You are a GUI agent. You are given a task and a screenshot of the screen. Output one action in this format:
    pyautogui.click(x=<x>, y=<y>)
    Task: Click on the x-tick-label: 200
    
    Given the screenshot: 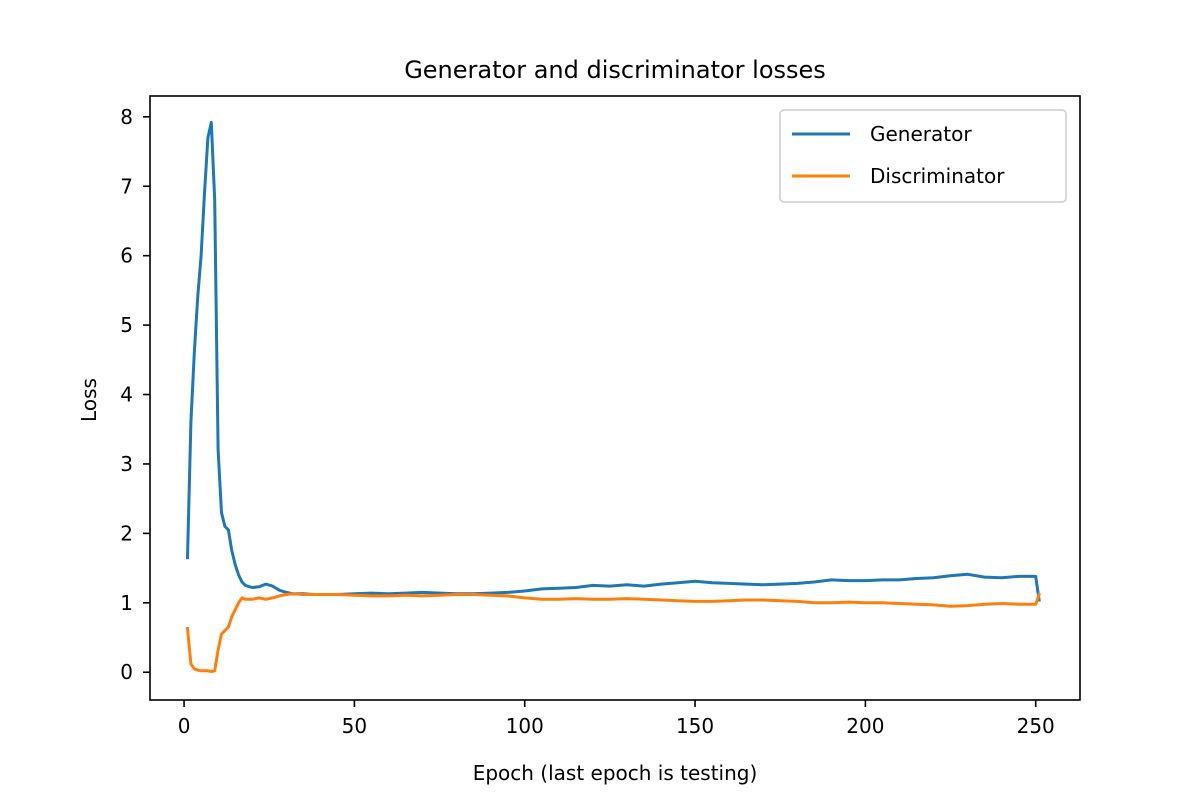 What is the action you would take?
    pyautogui.click(x=865, y=726)
    